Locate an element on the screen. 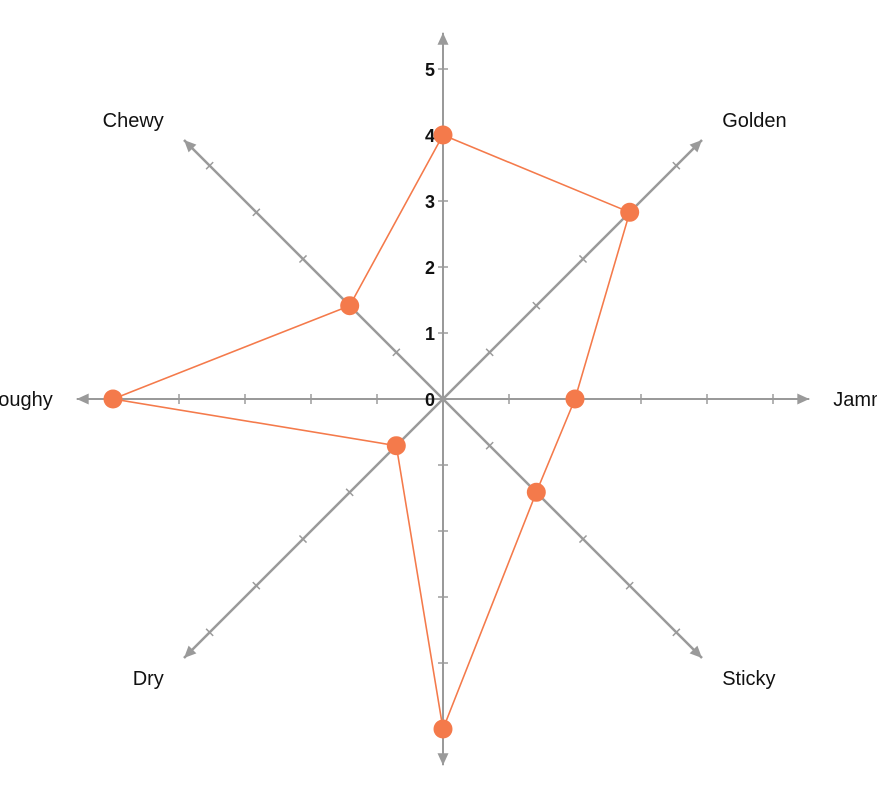  arrowhead-sweet is located at coordinates (443, 38).